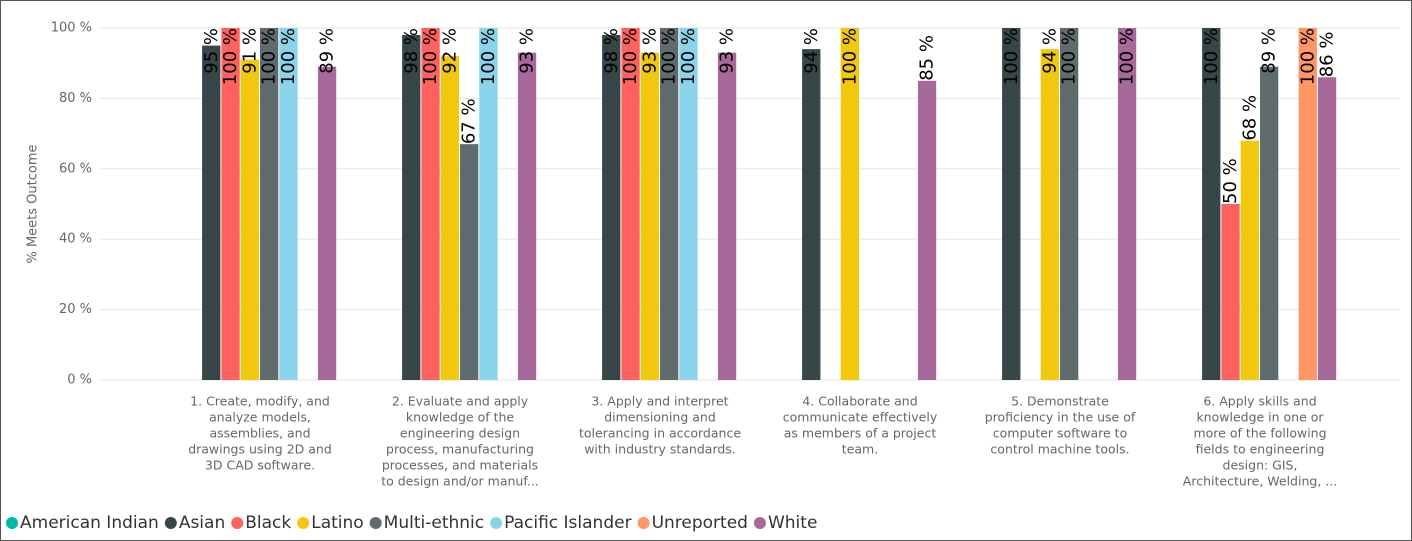 The height and width of the screenshot is (541, 1412). What do you see at coordinates (1259, 401) in the screenshot?
I see `x-tick-label: 6. Apply skills and` at bounding box center [1259, 401].